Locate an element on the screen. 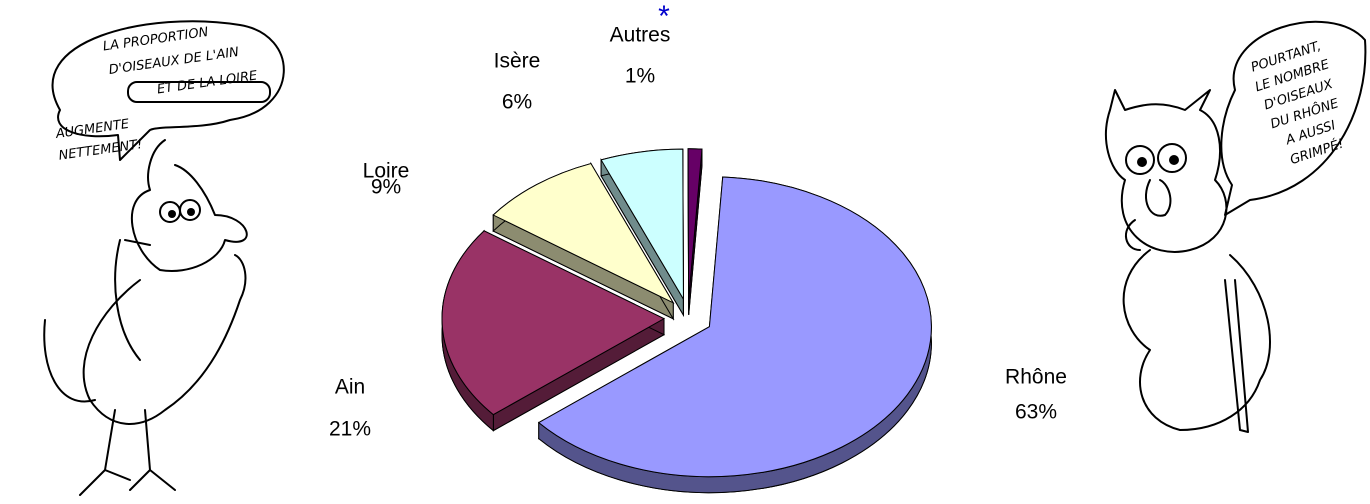  value-label: 9% is located at coordinates (386, 187).